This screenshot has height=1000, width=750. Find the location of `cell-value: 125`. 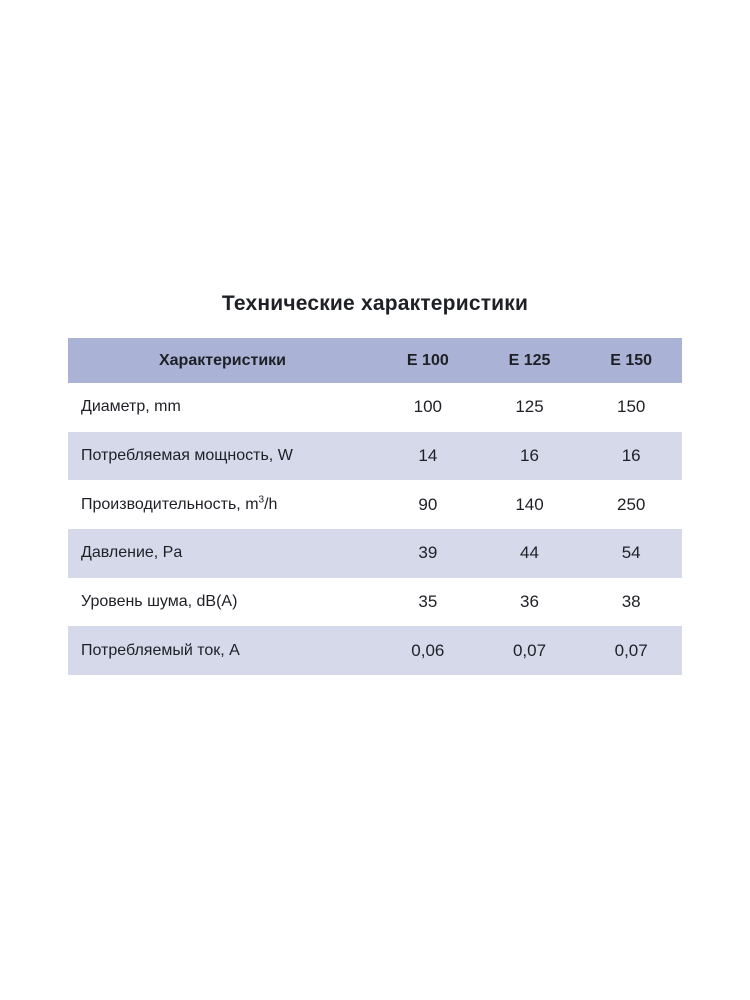

cell-value: 125 is located at coordinates (529, 407).